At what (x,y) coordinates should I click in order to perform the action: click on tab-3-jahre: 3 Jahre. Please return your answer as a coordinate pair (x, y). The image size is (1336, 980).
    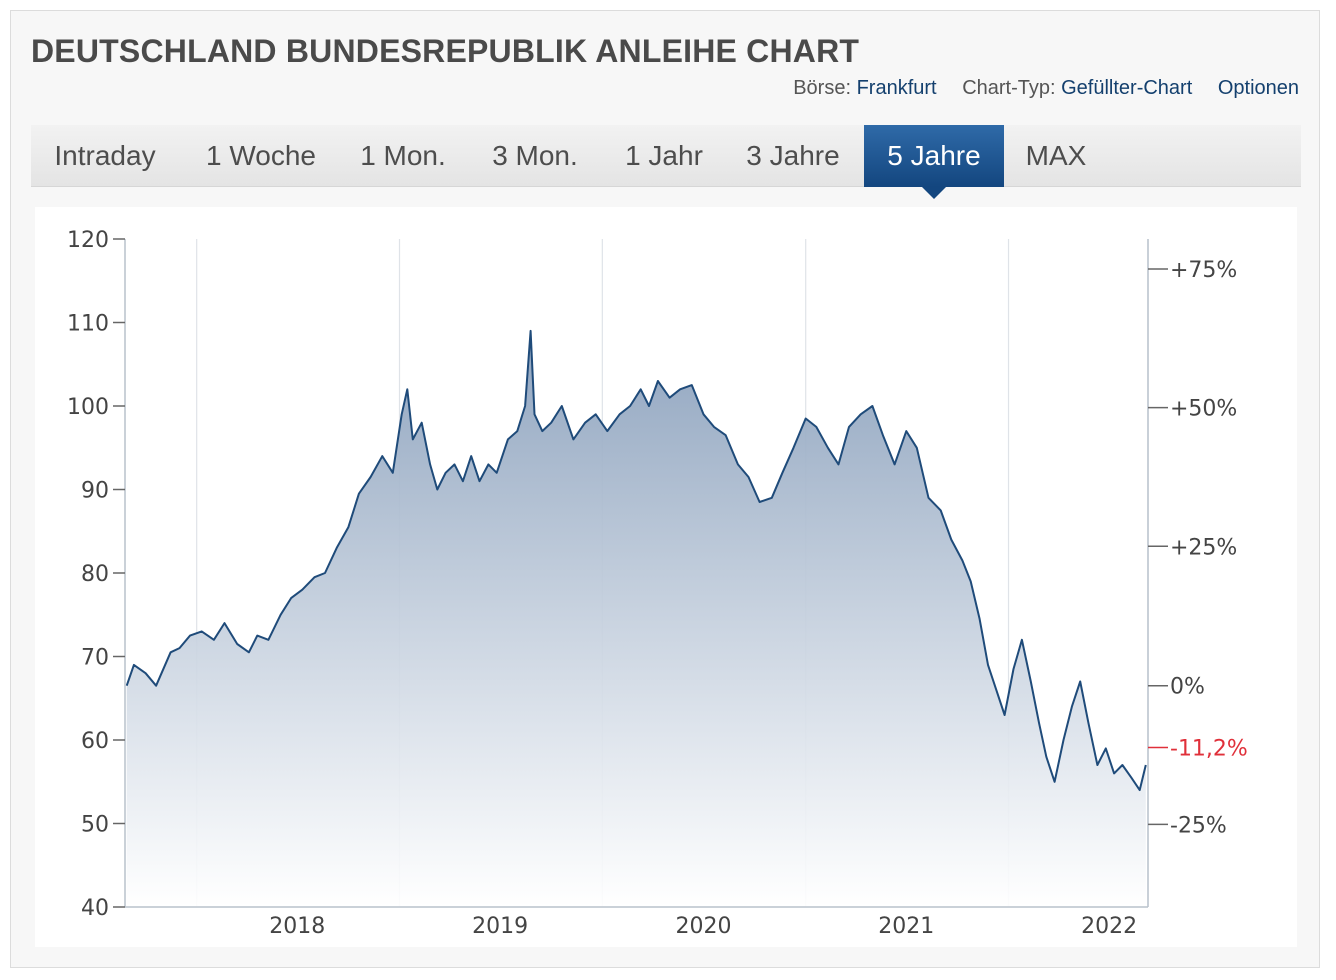
    Looking at the image, I should click on (793, 155).